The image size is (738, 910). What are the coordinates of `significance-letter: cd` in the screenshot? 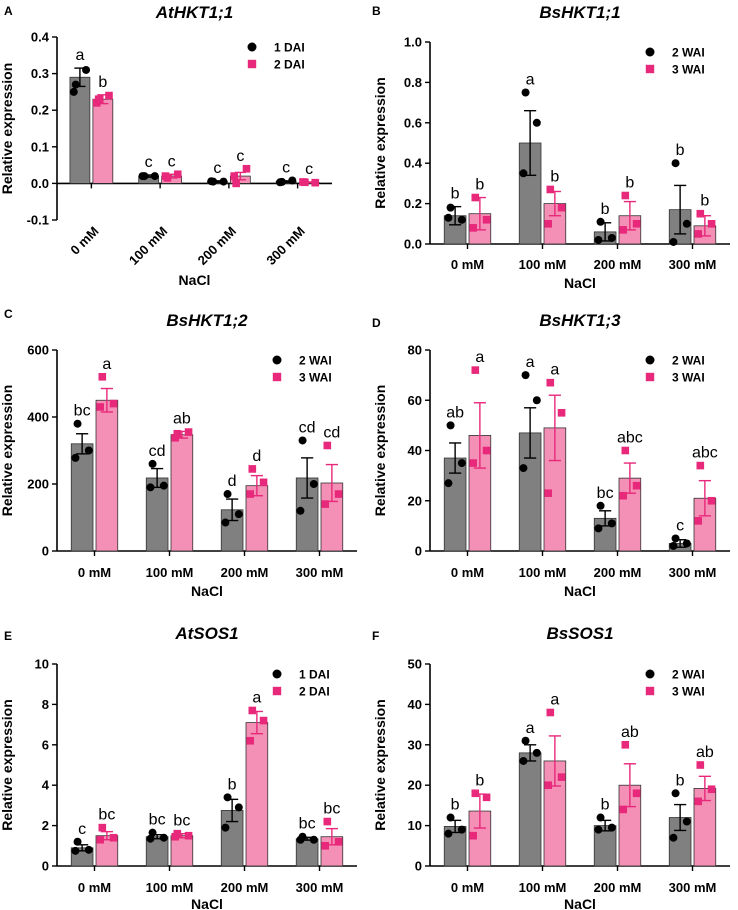 It's located at (307, 427).